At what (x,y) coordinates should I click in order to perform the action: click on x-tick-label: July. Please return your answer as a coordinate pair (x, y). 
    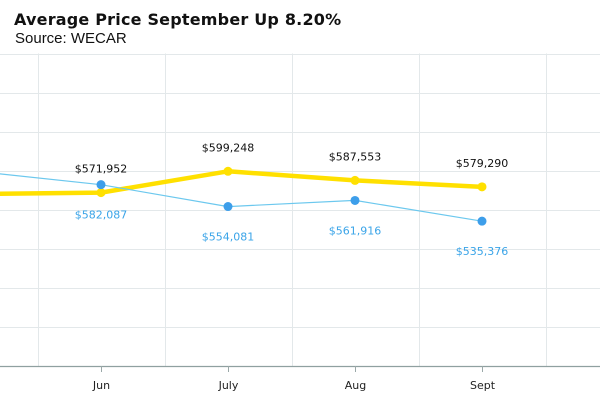
    Looking at the image, I should click on (228, 385).